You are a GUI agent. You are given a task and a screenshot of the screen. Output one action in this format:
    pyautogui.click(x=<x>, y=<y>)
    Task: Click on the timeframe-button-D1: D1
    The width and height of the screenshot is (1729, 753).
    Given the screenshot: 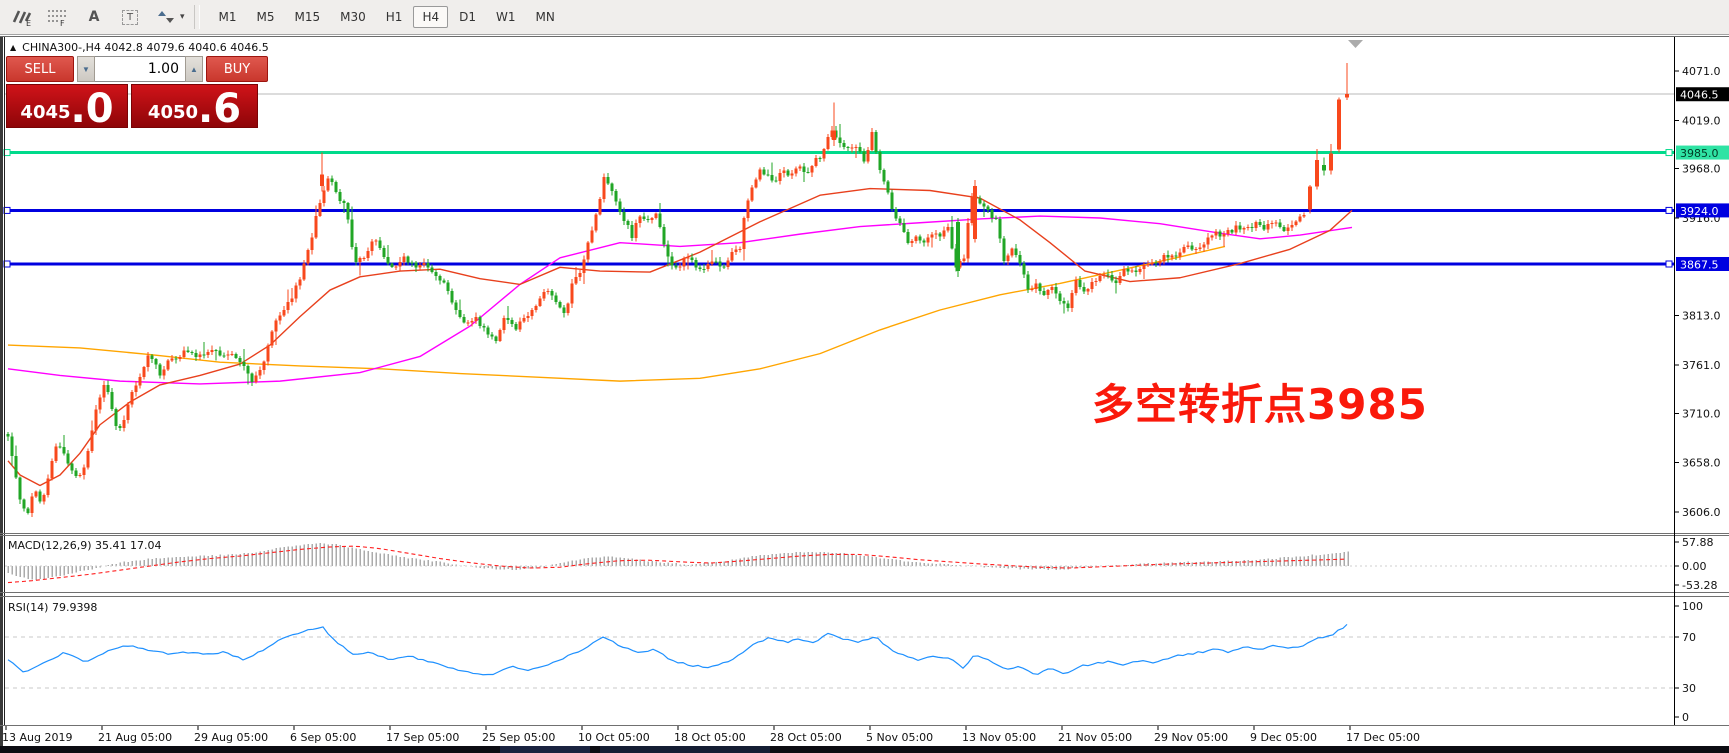 What is the action you would take?
    pyautogui.click(x=467, y=17)
    